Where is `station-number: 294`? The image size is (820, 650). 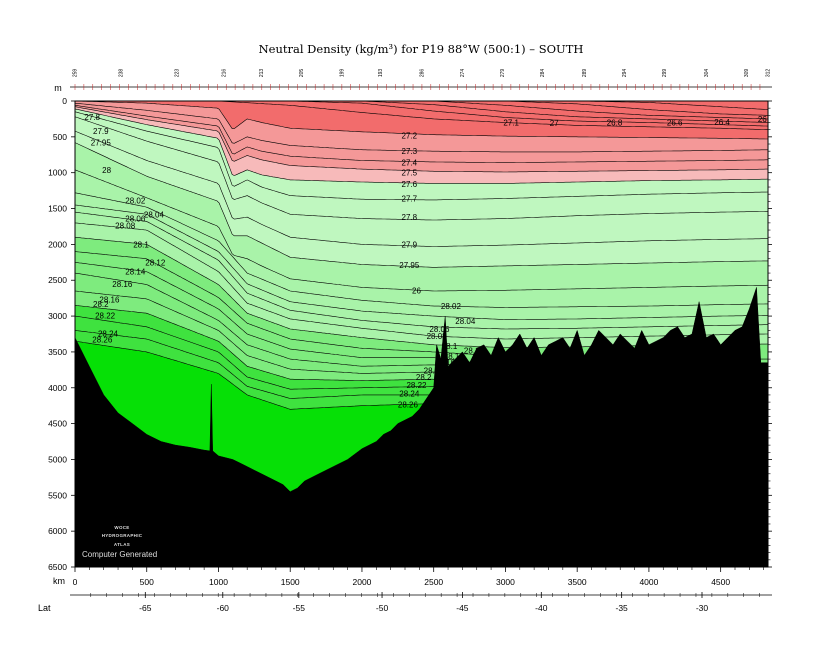
station-number: 294 is located at coordinates (625, 73).